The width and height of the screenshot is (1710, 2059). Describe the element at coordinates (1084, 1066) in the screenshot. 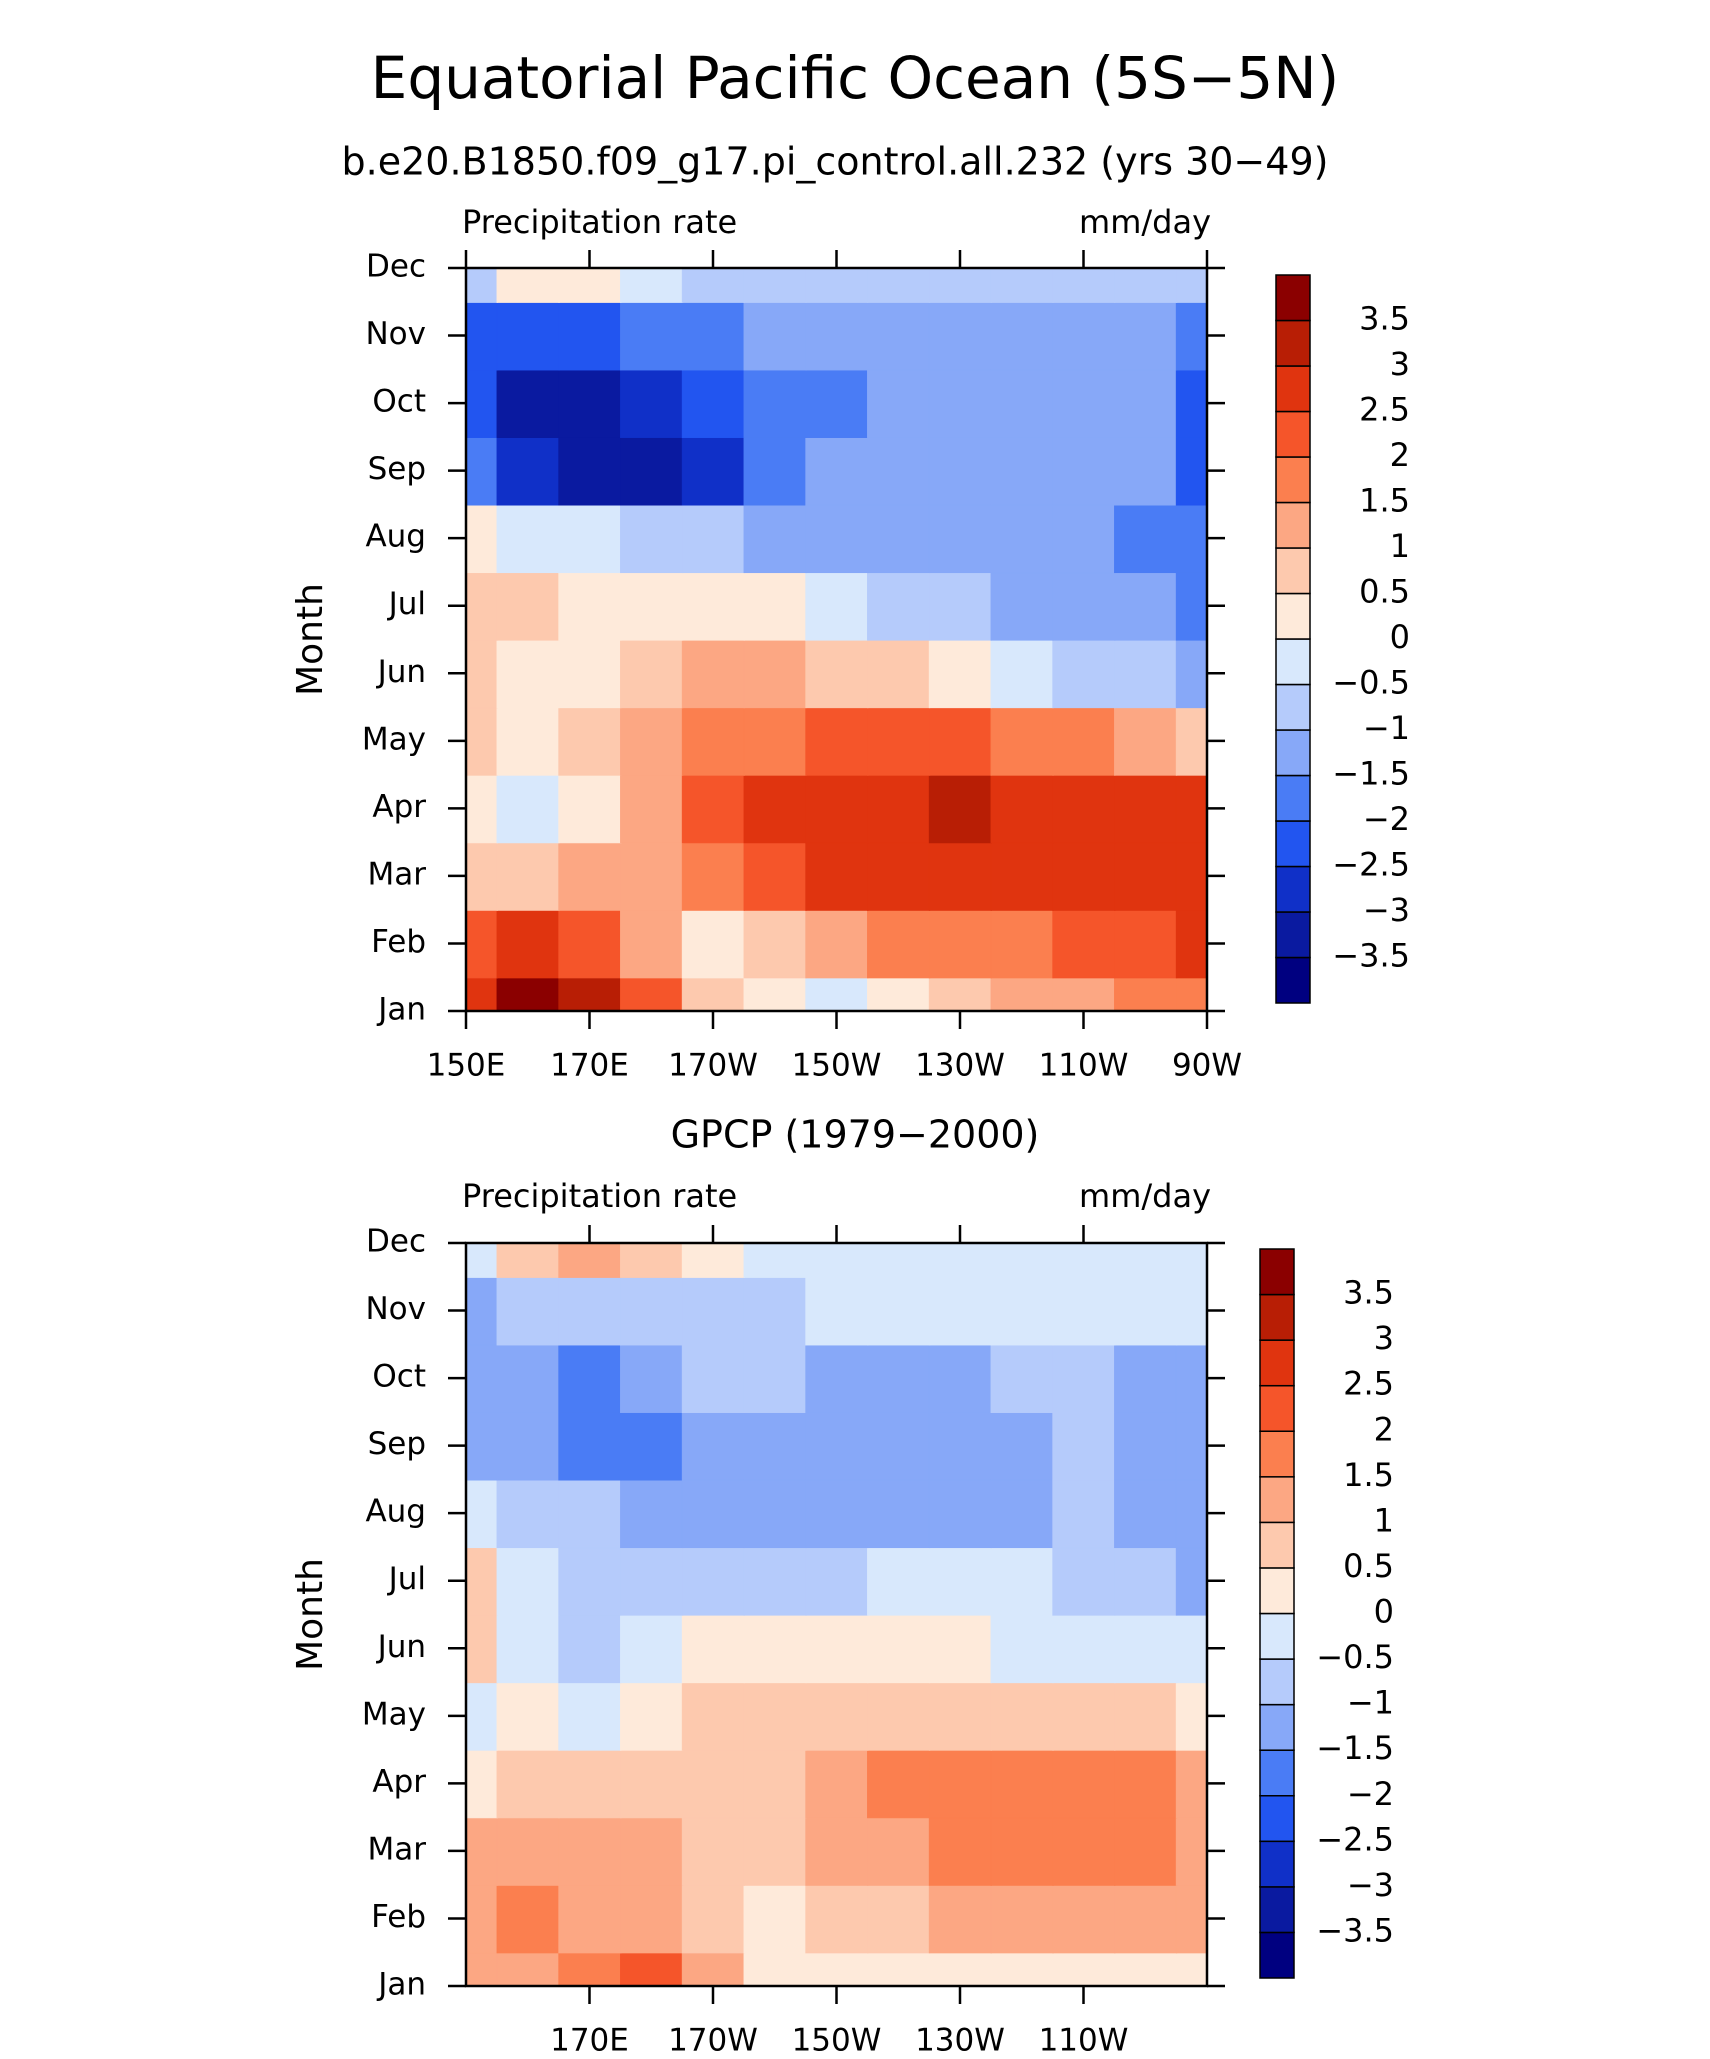

I see `x-tick-label: 110W` at that location.